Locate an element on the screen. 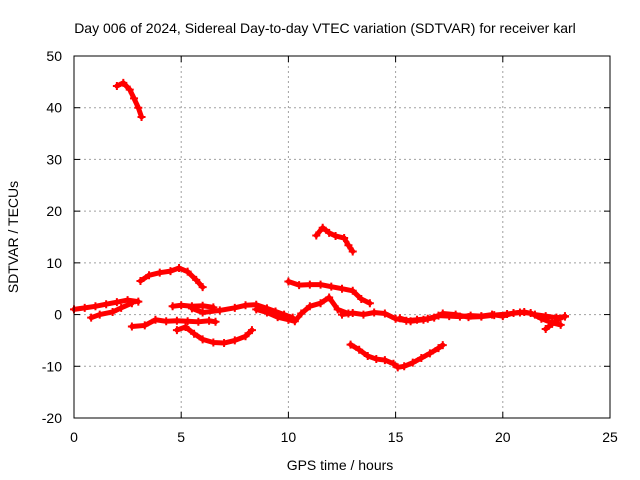 This screenshot has width=640, height=480. x-tick-label: 10 is located at coordinates (289, 437).